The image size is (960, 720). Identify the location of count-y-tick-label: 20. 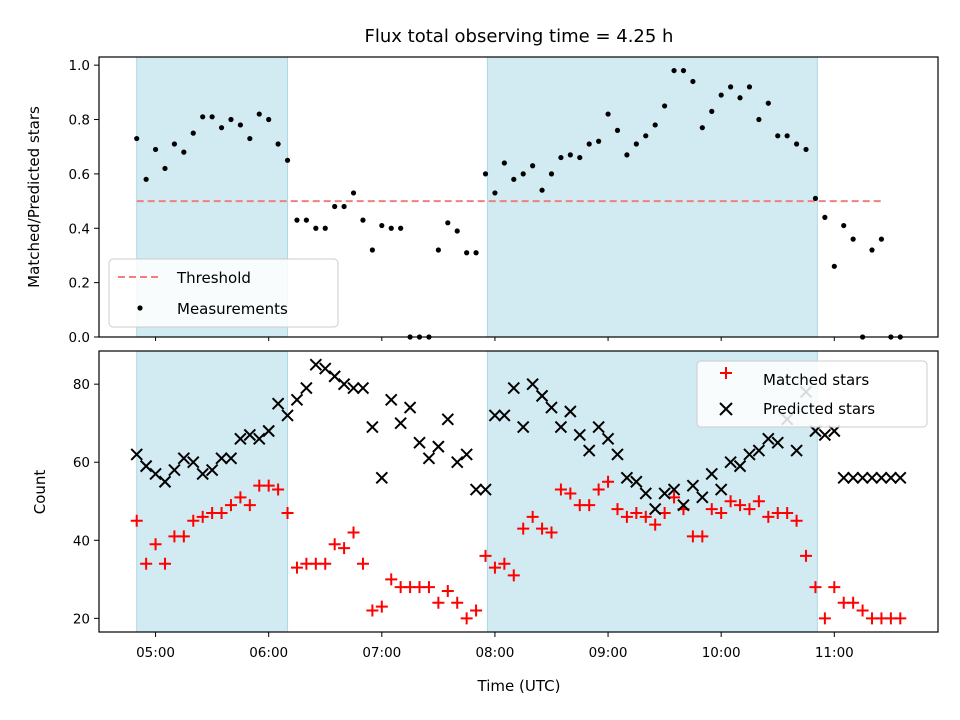
(81, 619).